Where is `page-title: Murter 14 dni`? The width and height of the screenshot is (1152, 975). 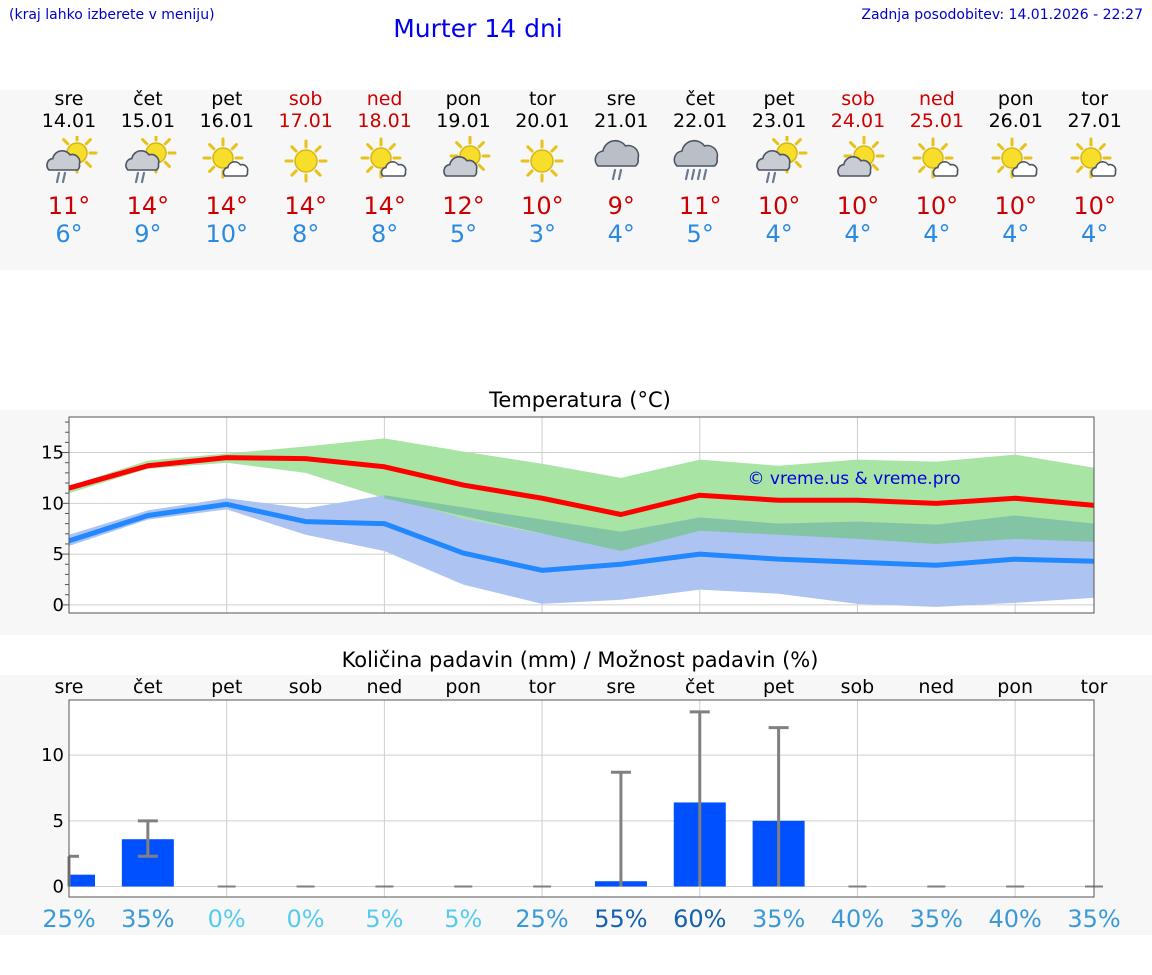 page-title: Murter 14 dni is located at coordinates (478, 28).